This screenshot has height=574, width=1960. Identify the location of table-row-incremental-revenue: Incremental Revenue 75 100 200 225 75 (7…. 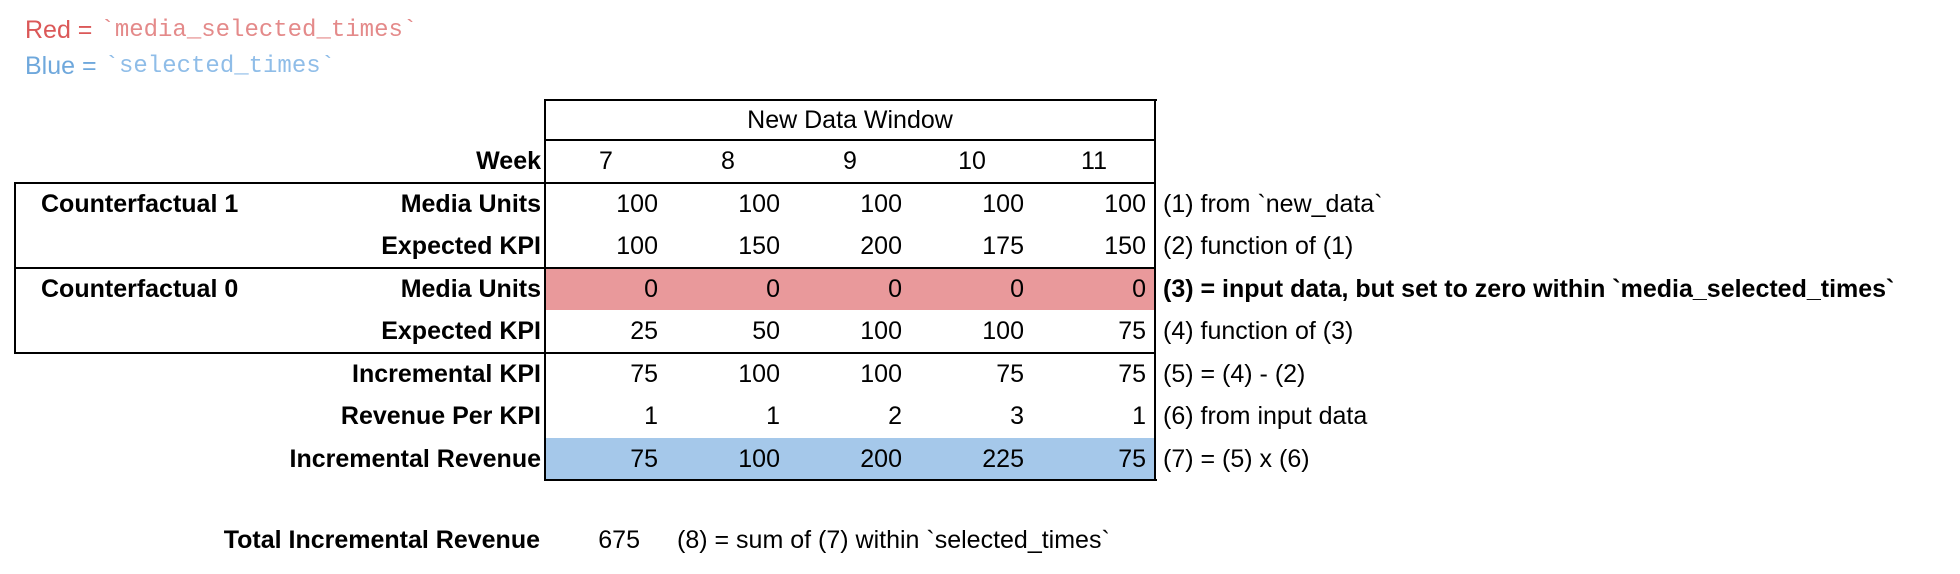
(662, 459).